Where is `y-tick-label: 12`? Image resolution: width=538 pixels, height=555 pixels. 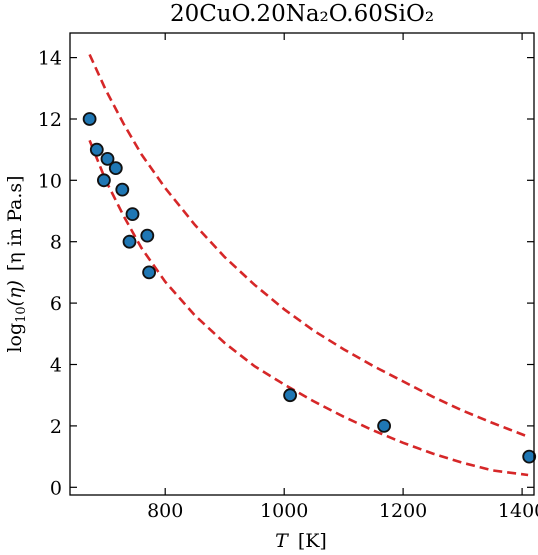
y-tick-label: 12 is located at coordinates (50, 120).